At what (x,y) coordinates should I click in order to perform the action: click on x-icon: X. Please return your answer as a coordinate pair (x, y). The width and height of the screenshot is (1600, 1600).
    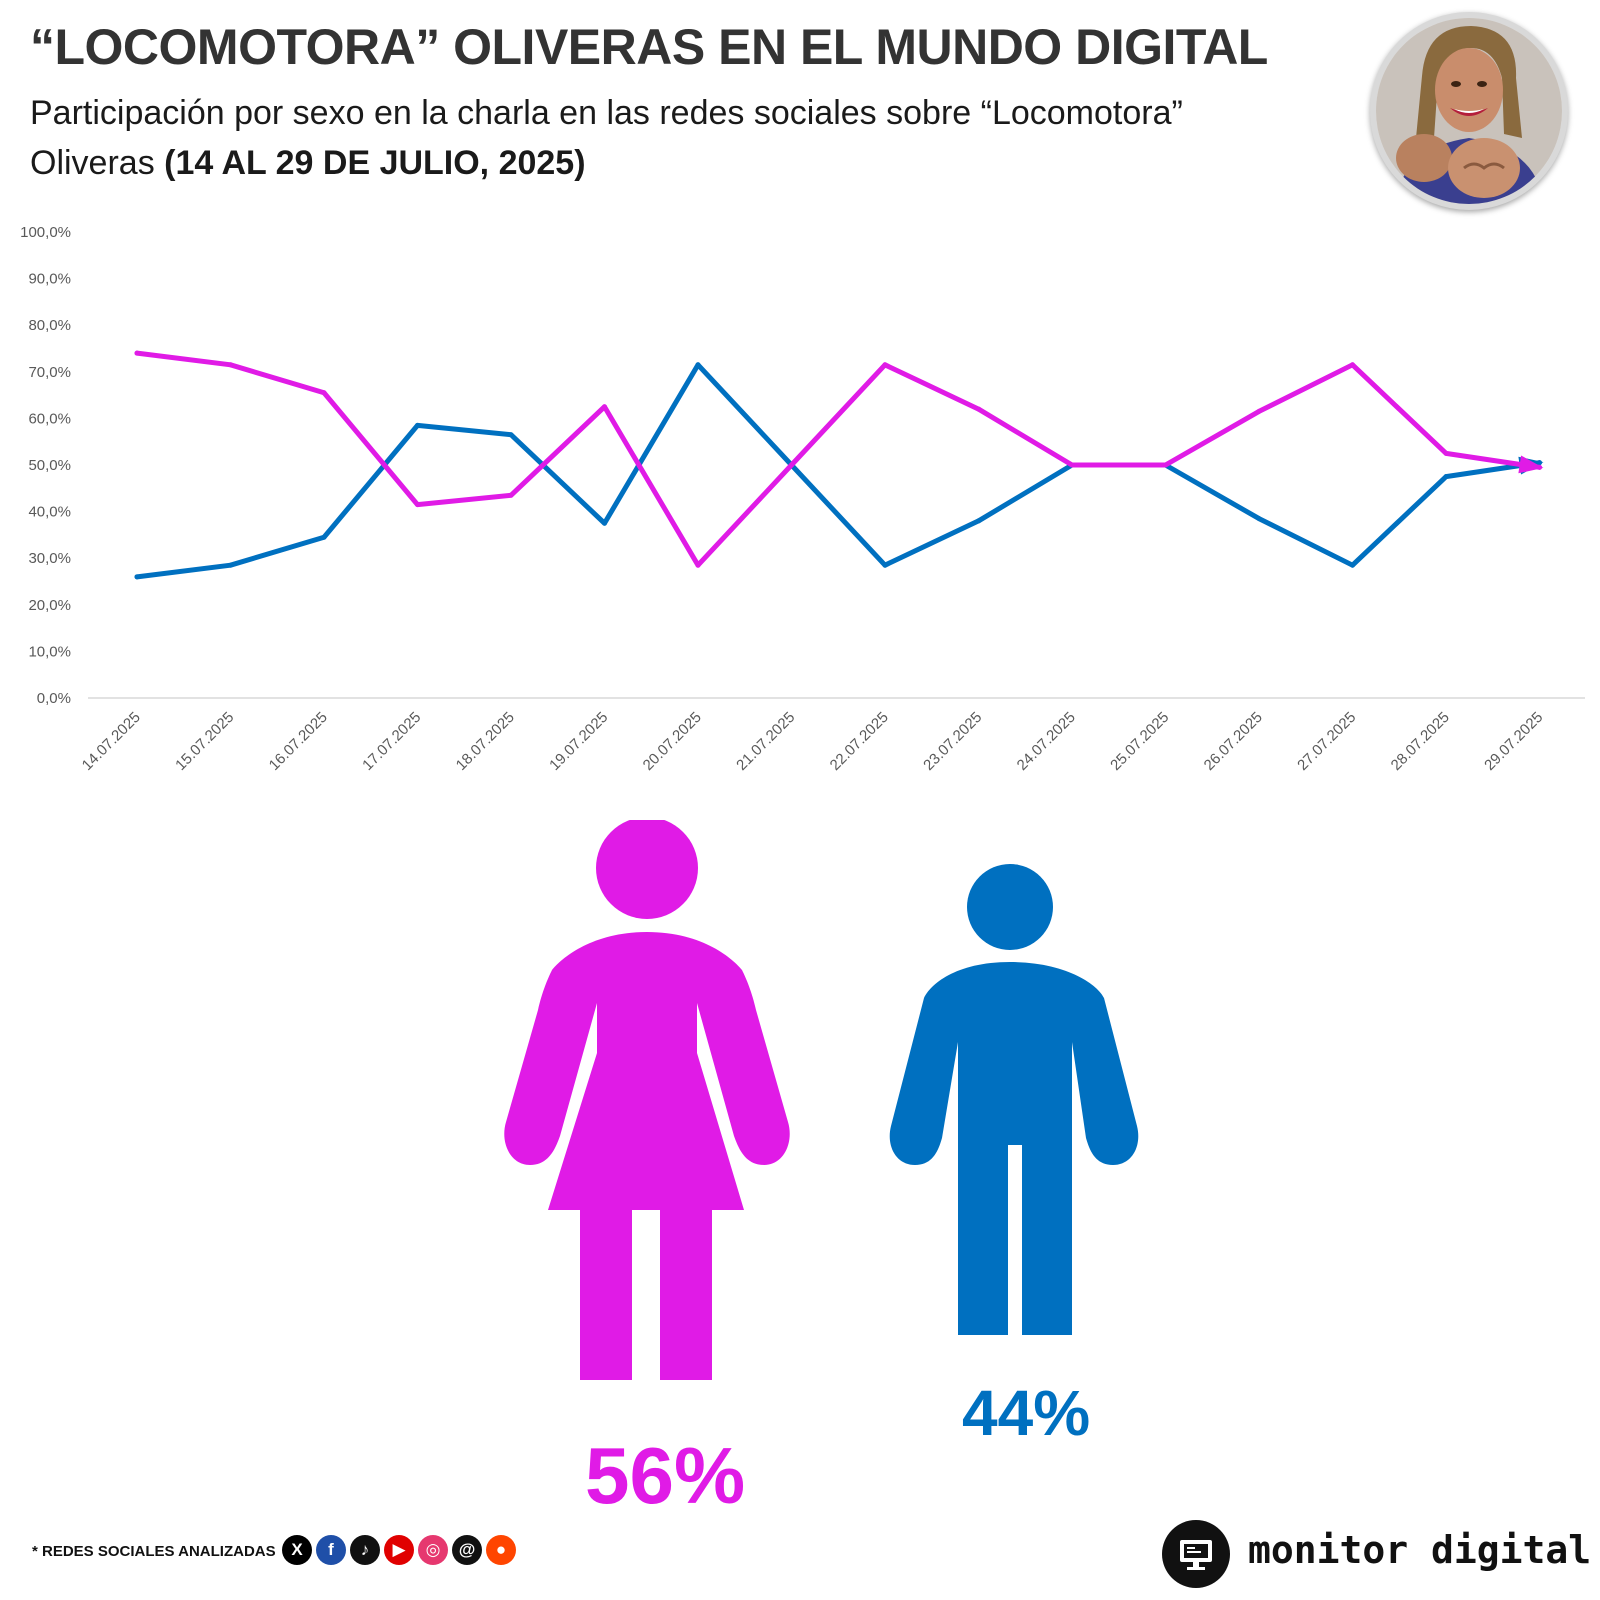
    Looking at the image, I should click on (297, 1550).